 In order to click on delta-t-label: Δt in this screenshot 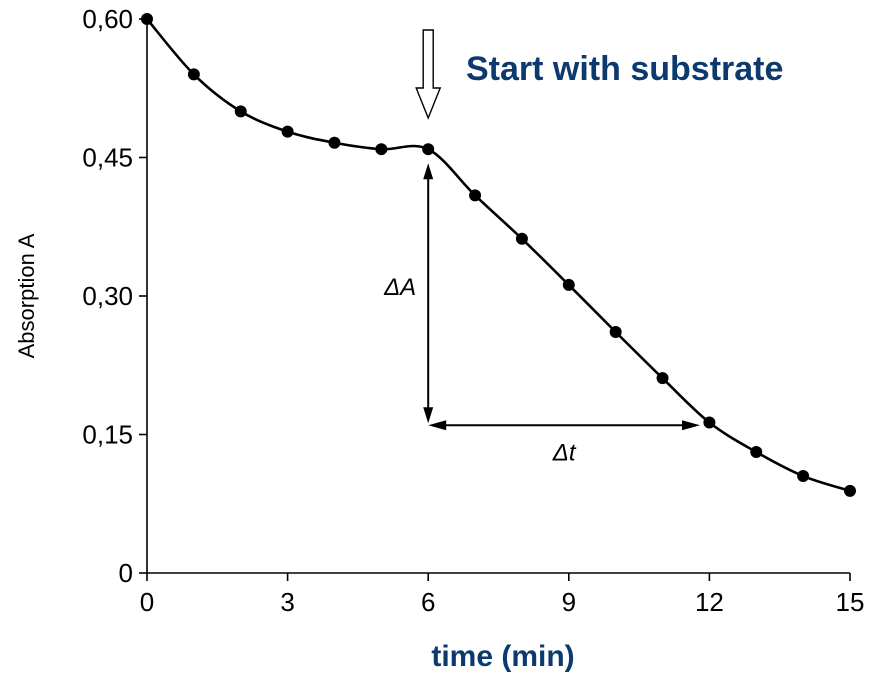, I will do `click(564, 452)`.